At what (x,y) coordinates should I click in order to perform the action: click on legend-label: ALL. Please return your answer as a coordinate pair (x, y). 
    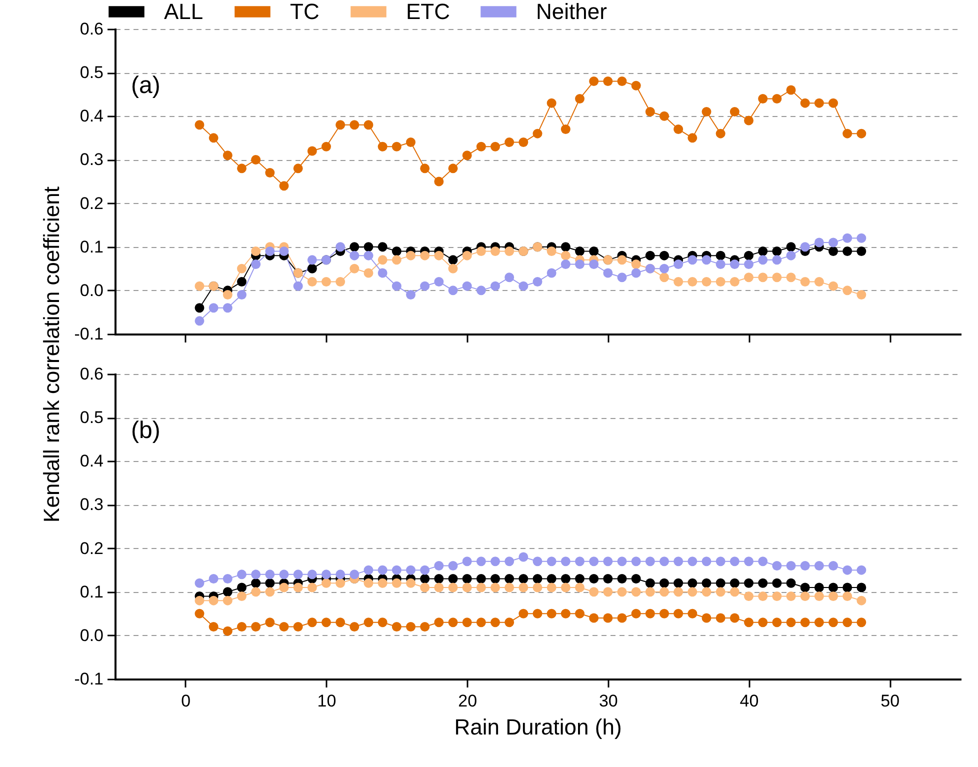
    Looking at the image, I should click on (184, 12).